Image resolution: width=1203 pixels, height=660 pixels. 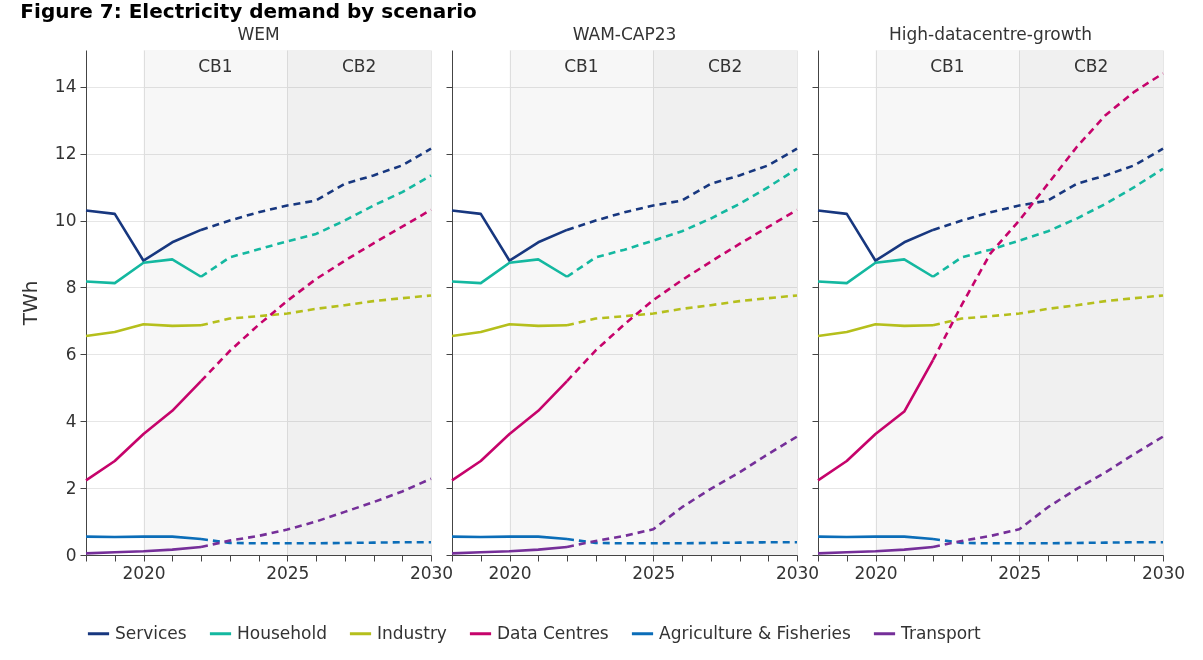 What do you see at coordinates (412, 632) in the screenshot?
I see `legend-label: Industry` at bounding box center [412, 632].